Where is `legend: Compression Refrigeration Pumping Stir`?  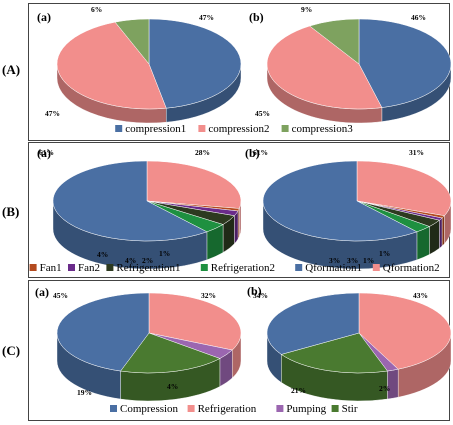
legend: Compression Refrigeration Pumping Stir is located at coordinates (234, 409).